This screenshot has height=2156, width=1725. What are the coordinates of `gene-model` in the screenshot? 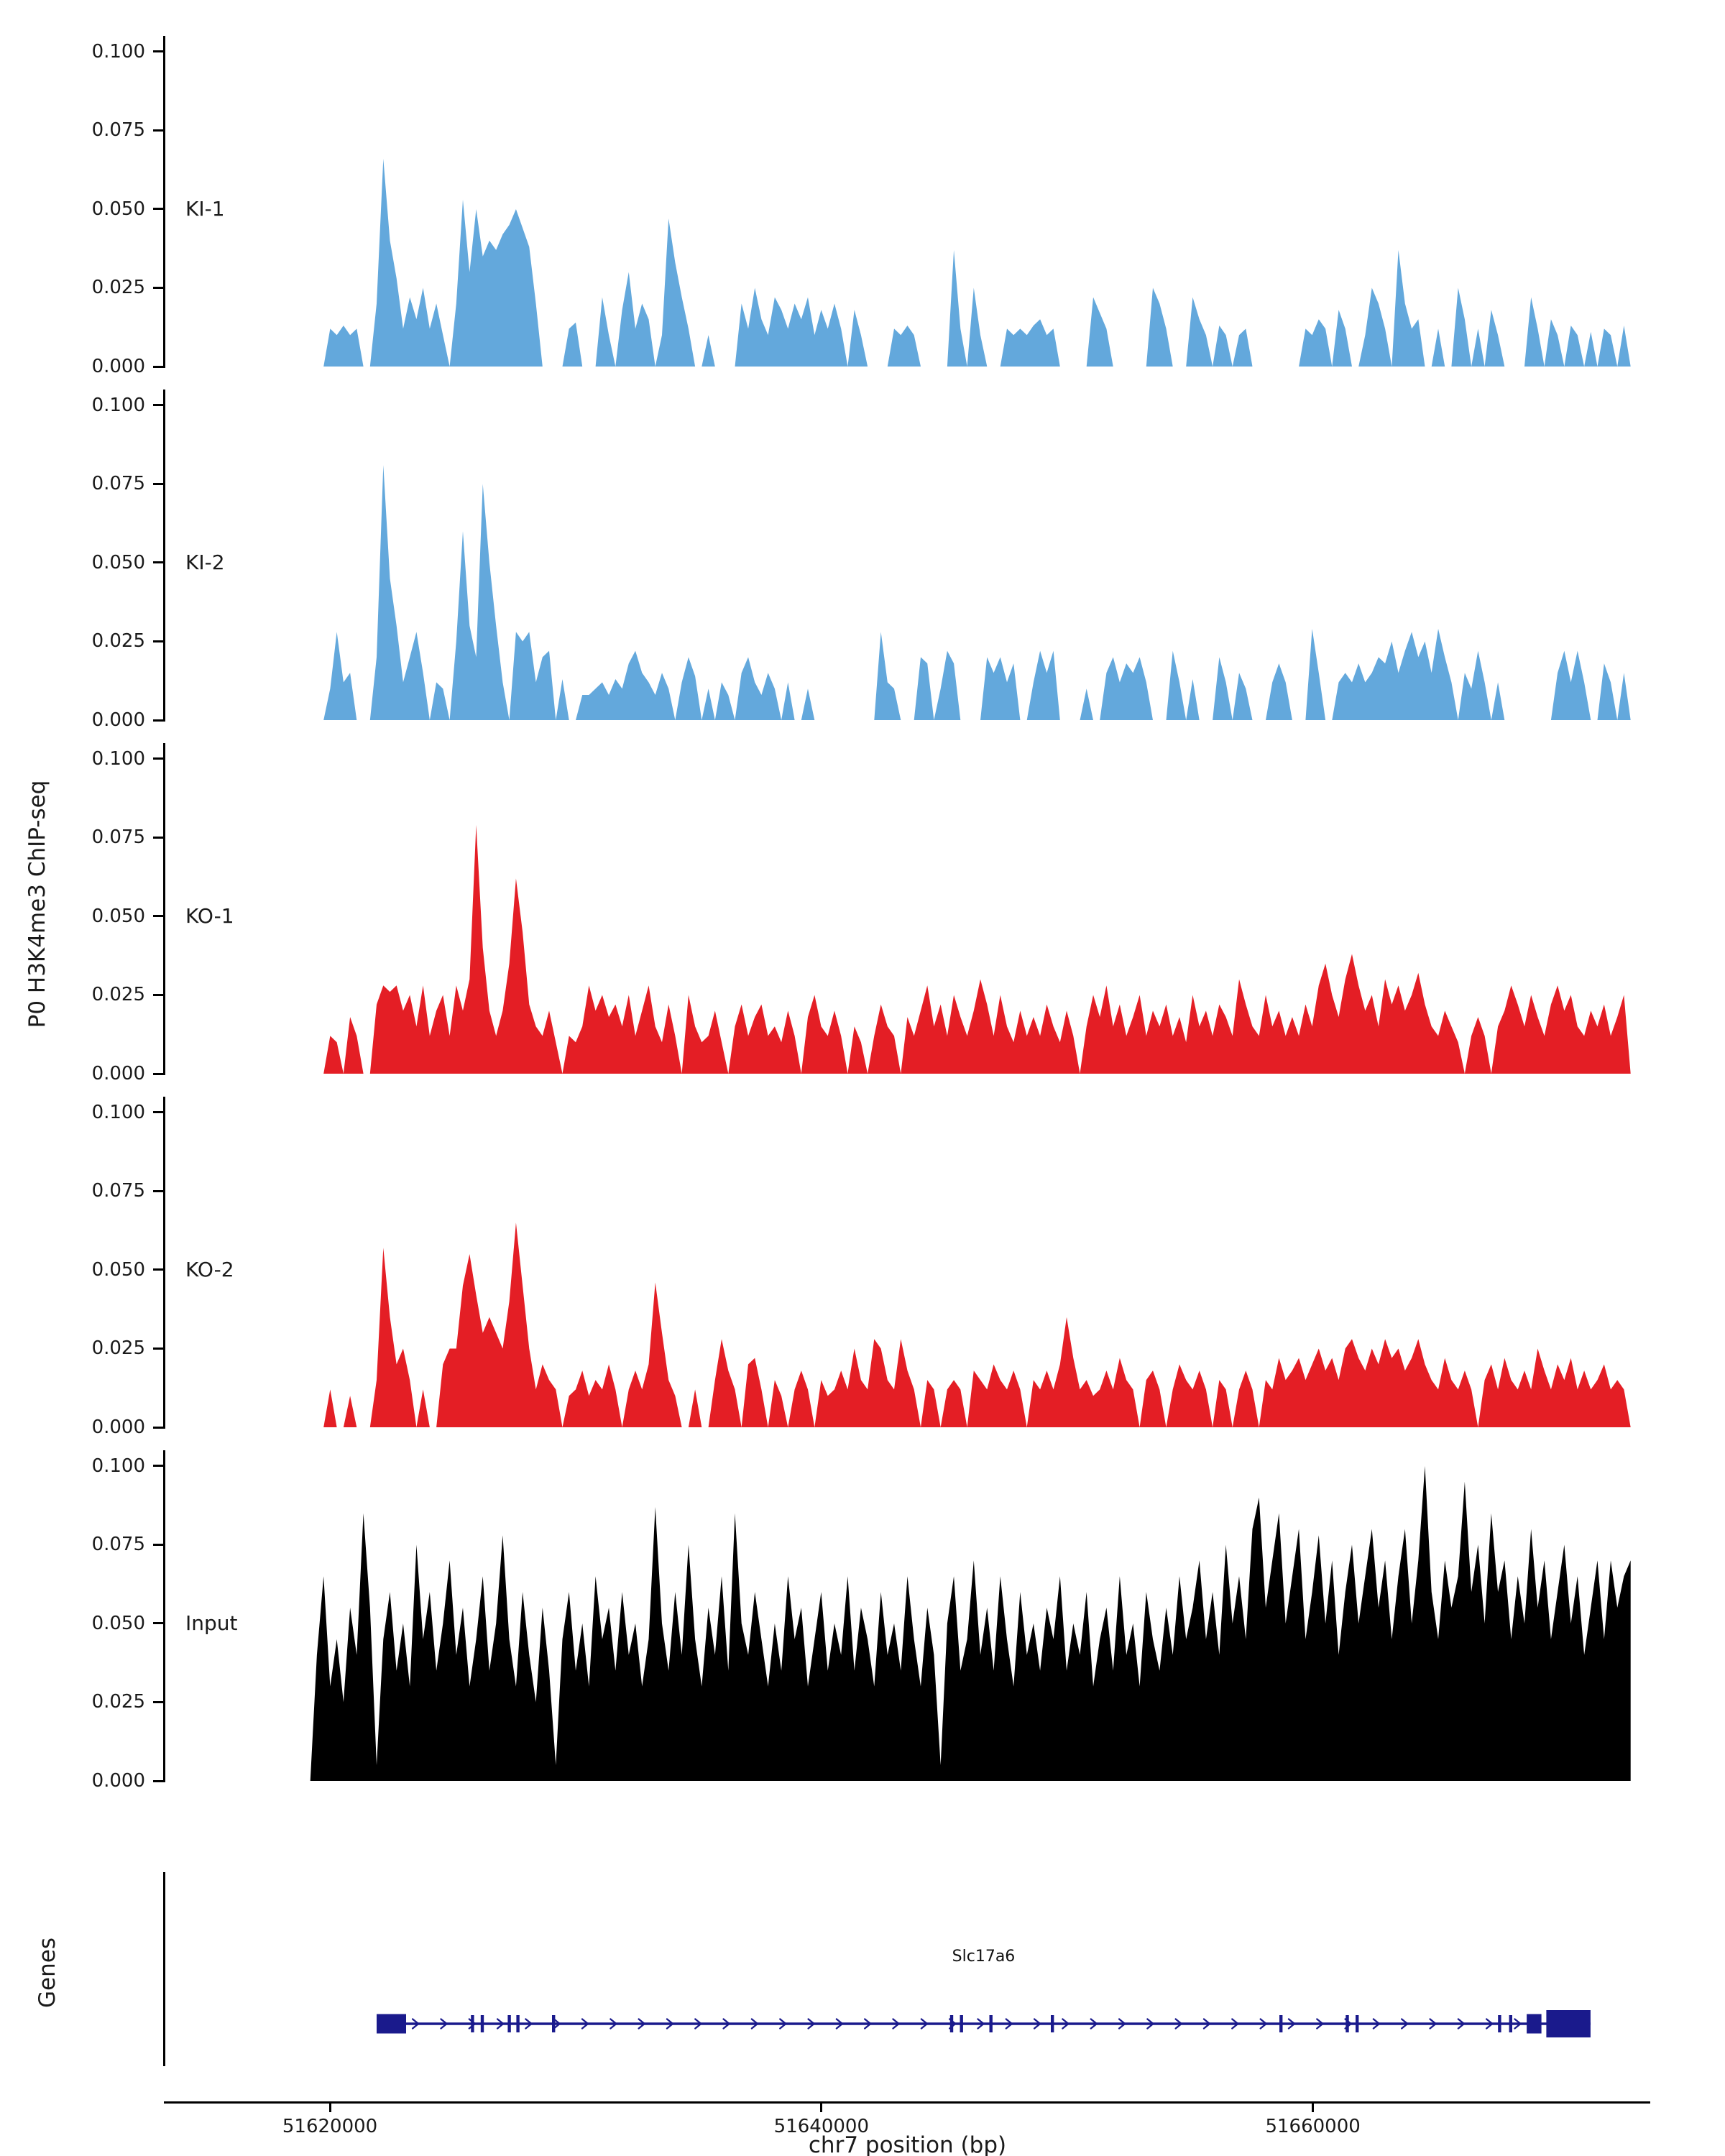 It's located at (984, 2024).